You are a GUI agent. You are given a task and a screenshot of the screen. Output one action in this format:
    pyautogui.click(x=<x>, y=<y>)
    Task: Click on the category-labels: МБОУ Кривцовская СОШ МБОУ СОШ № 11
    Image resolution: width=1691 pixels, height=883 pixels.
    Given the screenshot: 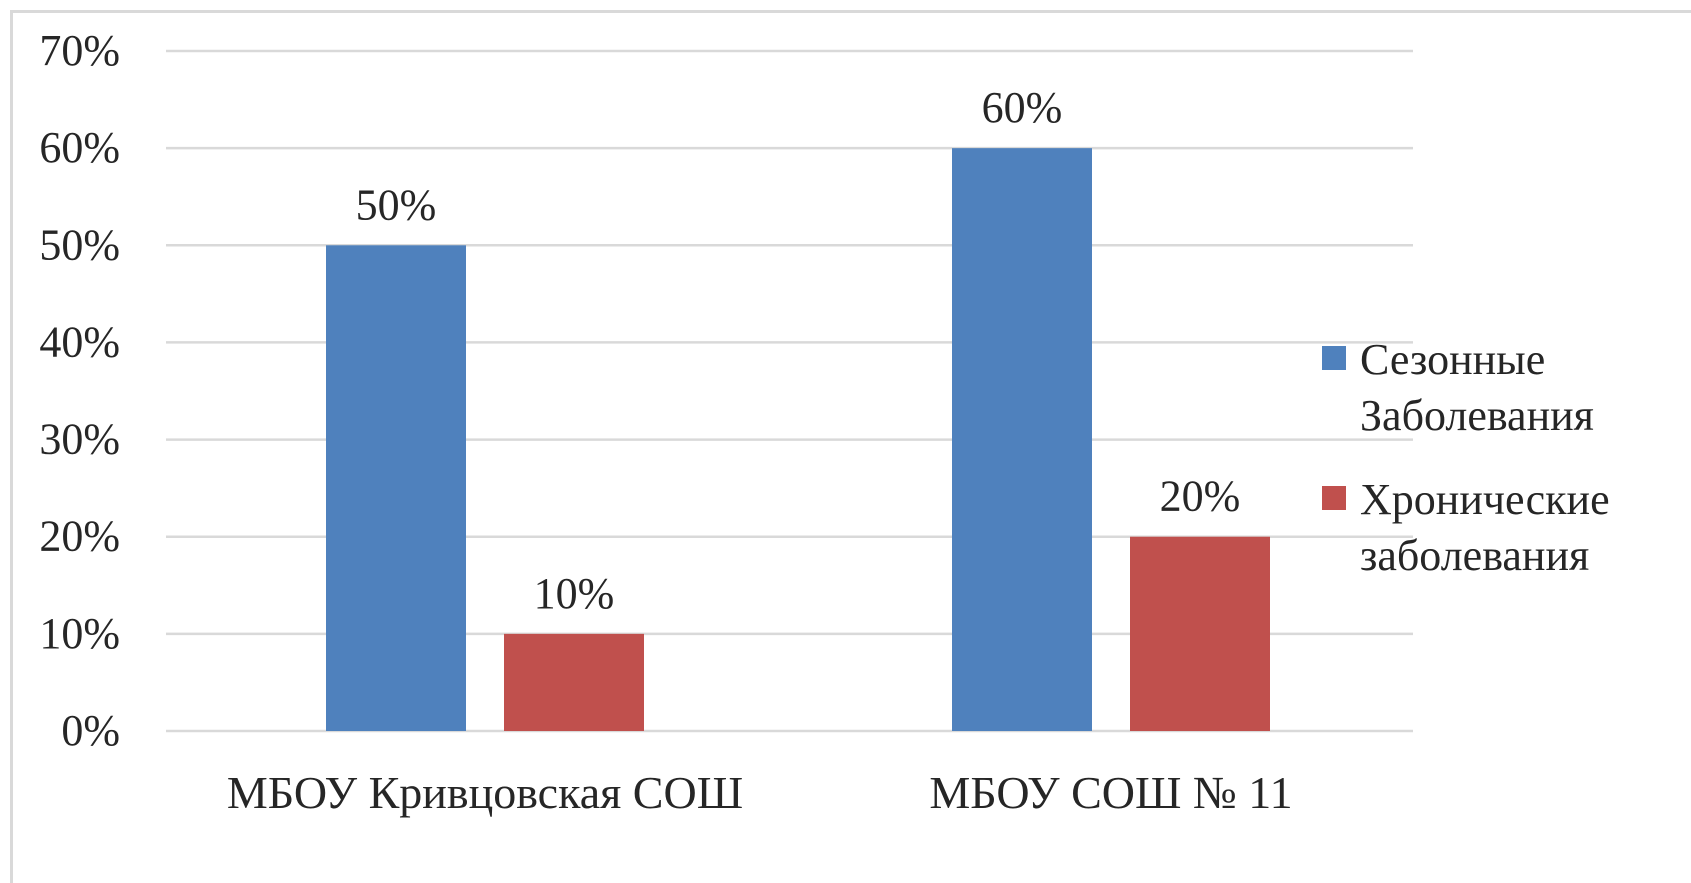 What is the action you would take?
    pyautogui.click(x=760, y=792)
    